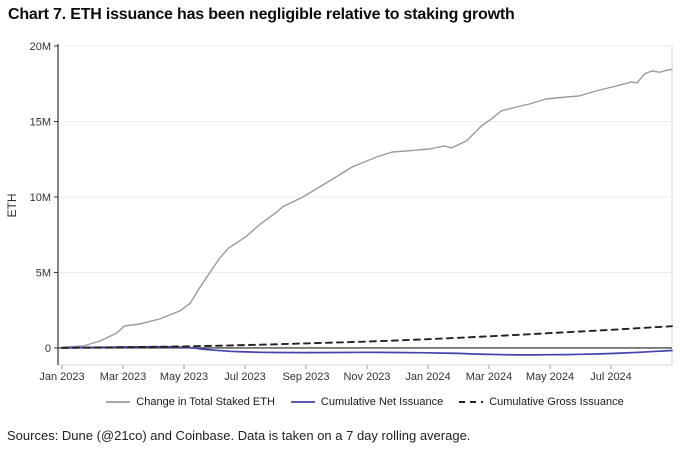  I want to click on x-tick-label: Jan 2023, so click(61, 377).